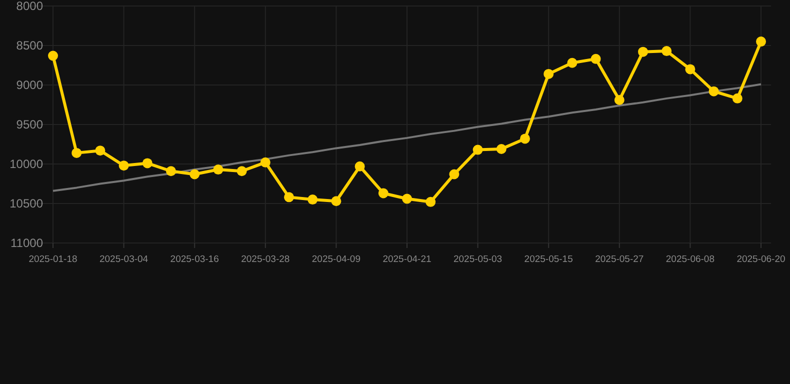 The width and height of the screenshot is (790, 384). I want to click on x-tick-label: 2025-05-15, so click(548, 259).